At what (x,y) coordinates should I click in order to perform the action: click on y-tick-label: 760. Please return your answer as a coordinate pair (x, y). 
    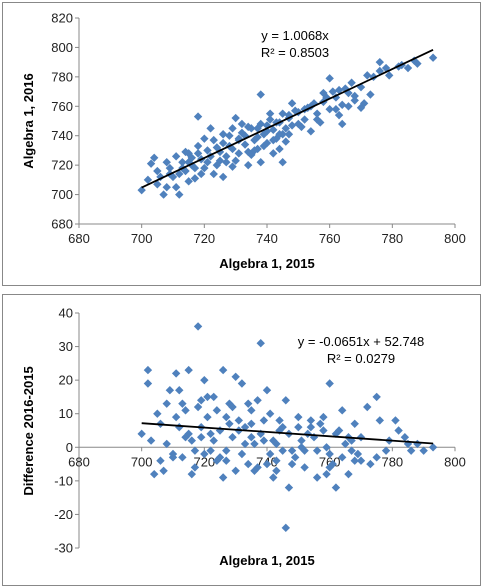
    Looking at the image, I should click on (62, 106).